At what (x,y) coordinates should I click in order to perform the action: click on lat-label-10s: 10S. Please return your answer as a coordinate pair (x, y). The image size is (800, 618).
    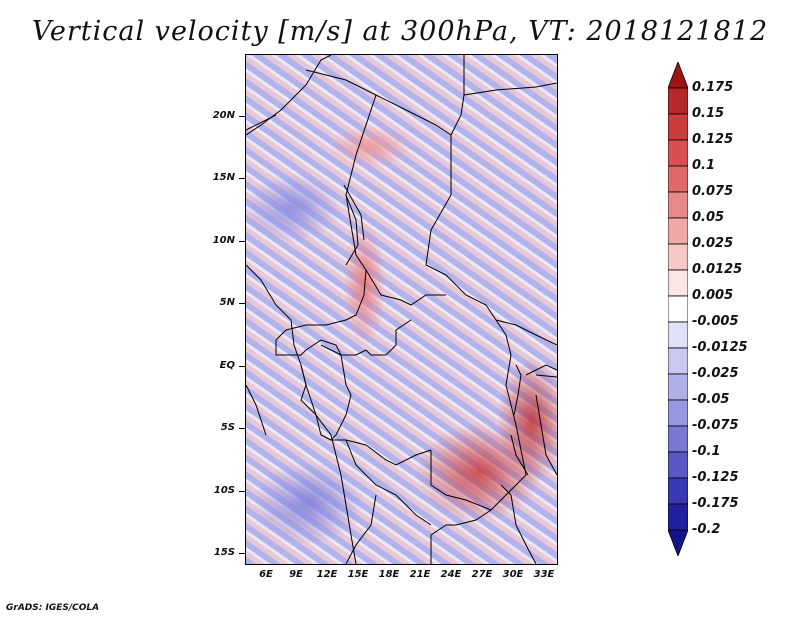
    Looking at the image, I should click on (224, 490).